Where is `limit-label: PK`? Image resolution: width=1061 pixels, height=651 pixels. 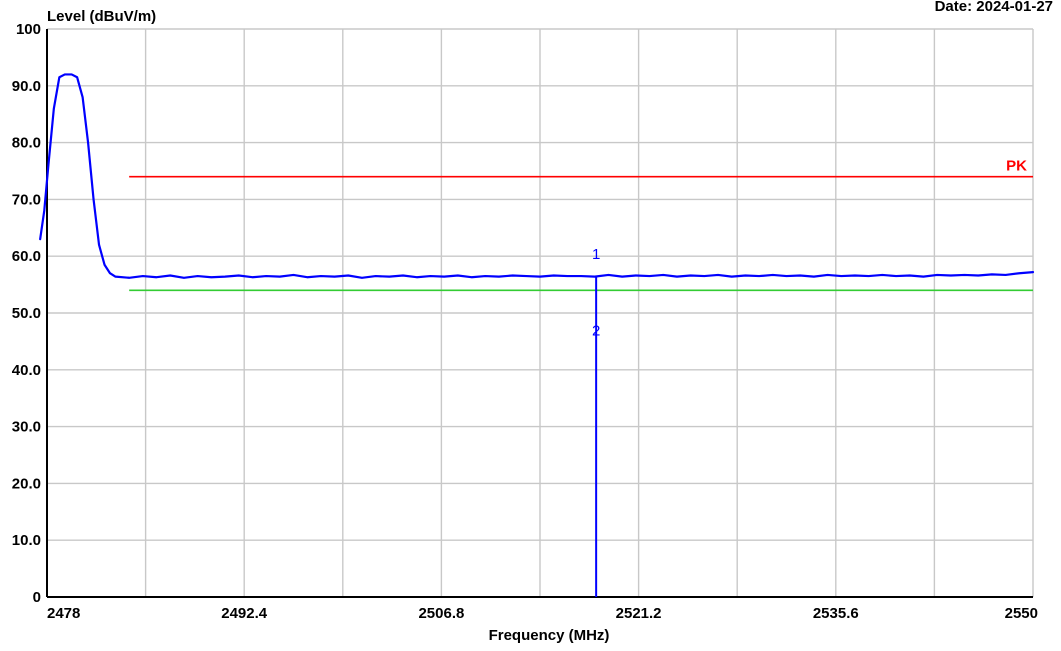 limit-label: PK is located at coordinates (1016, 166).